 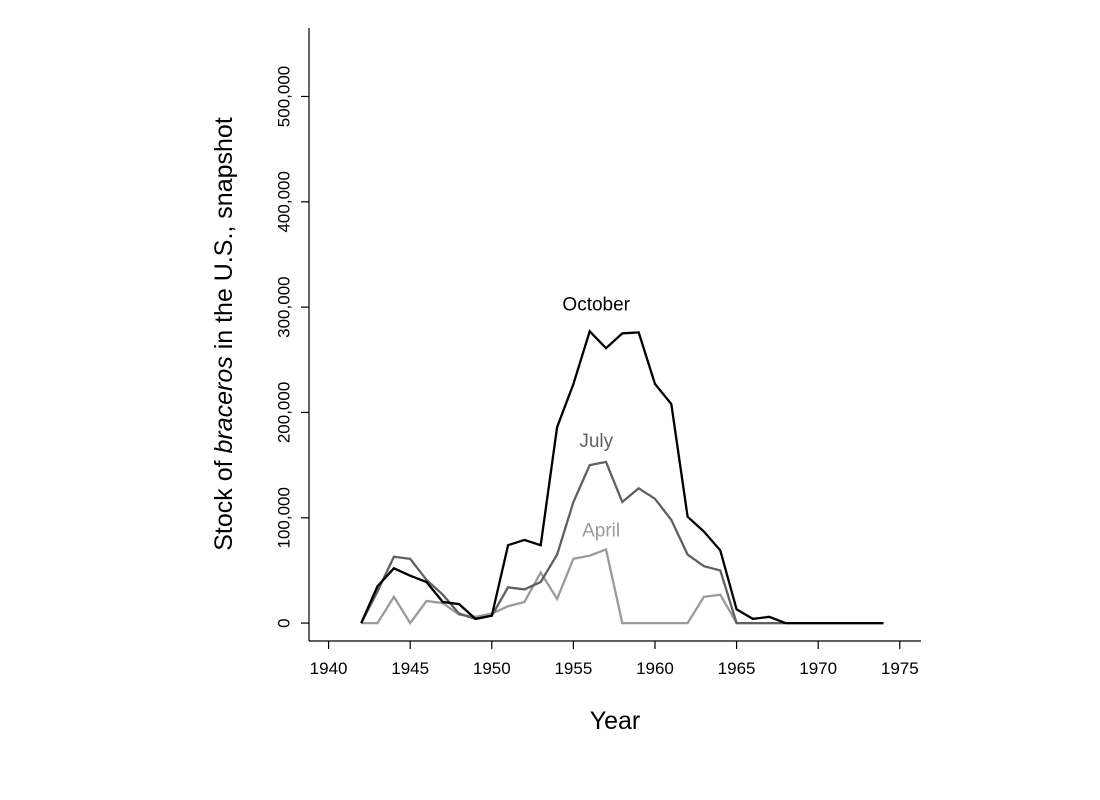 I want to click on x-axis-ticks: 1940 1945 1950 1955 1960 1965 1970 1975, so click(x=614, y=659).